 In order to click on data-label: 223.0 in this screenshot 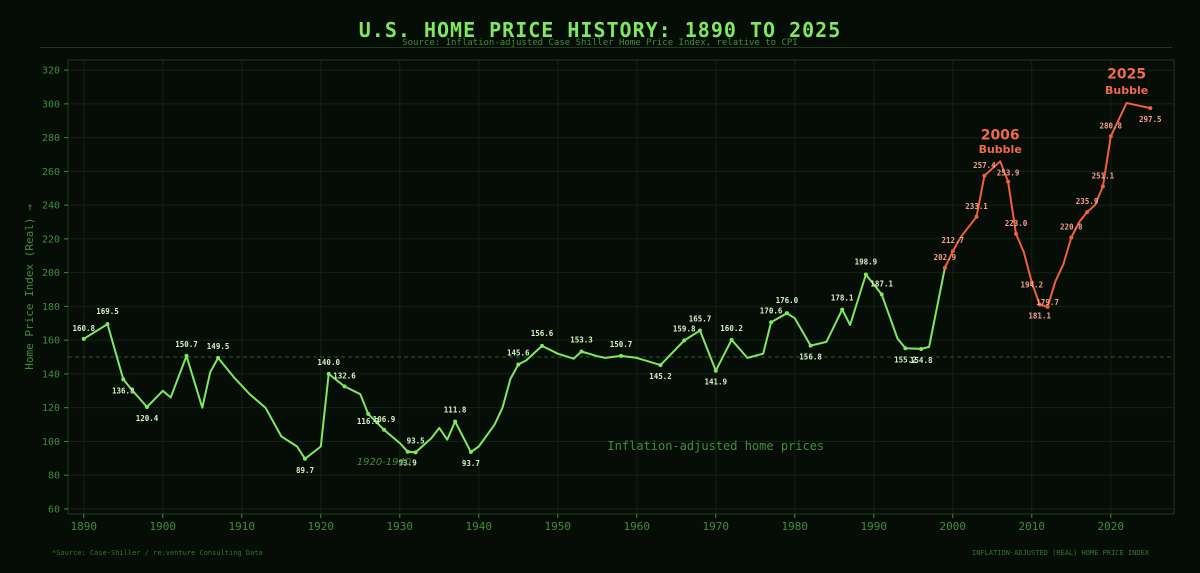, I will do `click(1016, 223)`.